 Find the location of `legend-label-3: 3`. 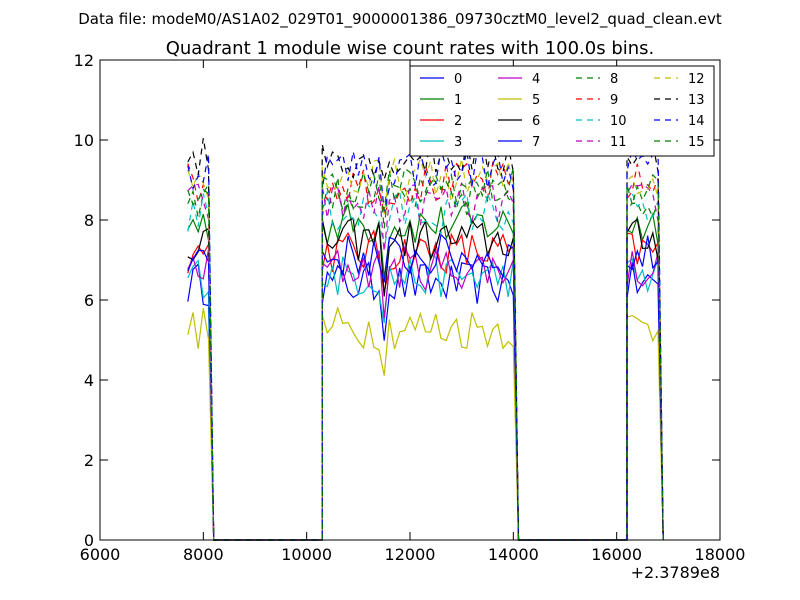

legend-label-3: 3 is located at coordinates (458, 142).